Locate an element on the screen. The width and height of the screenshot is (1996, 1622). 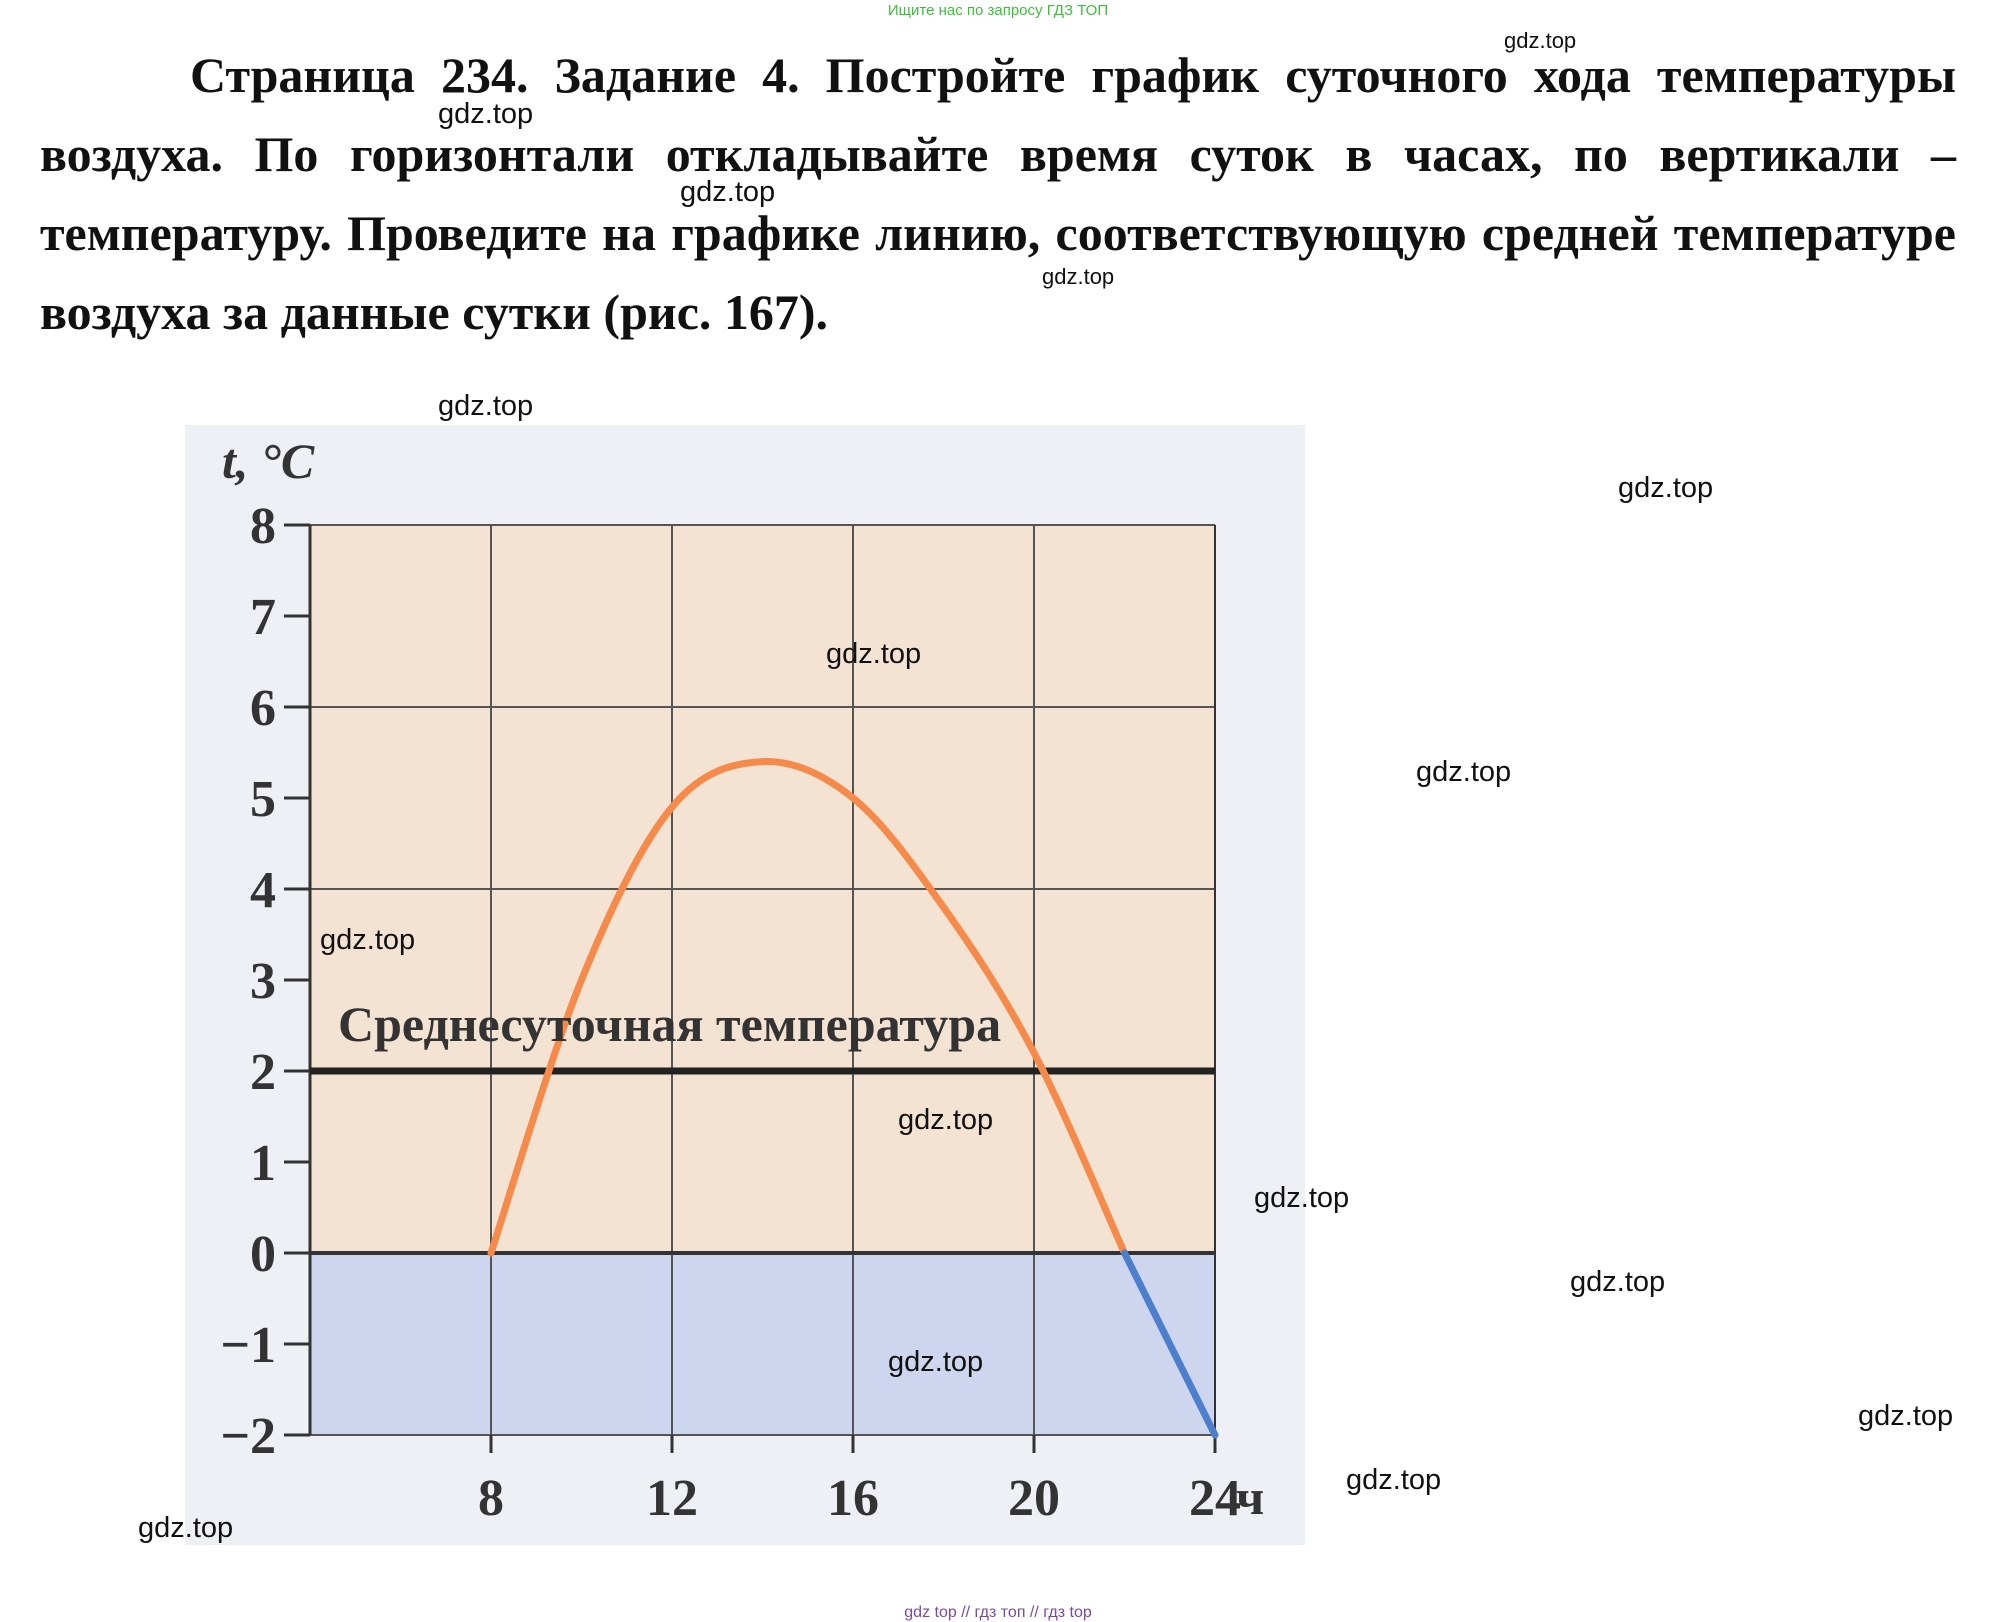
x-tick-label: 8 is located at coordinates (491, 1498).